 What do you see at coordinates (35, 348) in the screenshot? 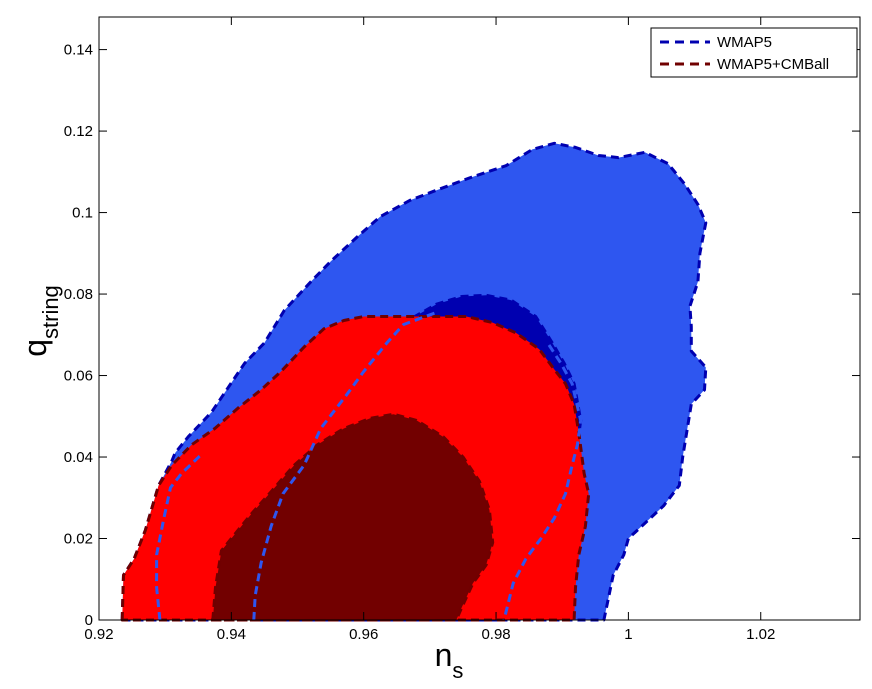
I see `y-axis-title-main: q` at bounding box center [35, 348].